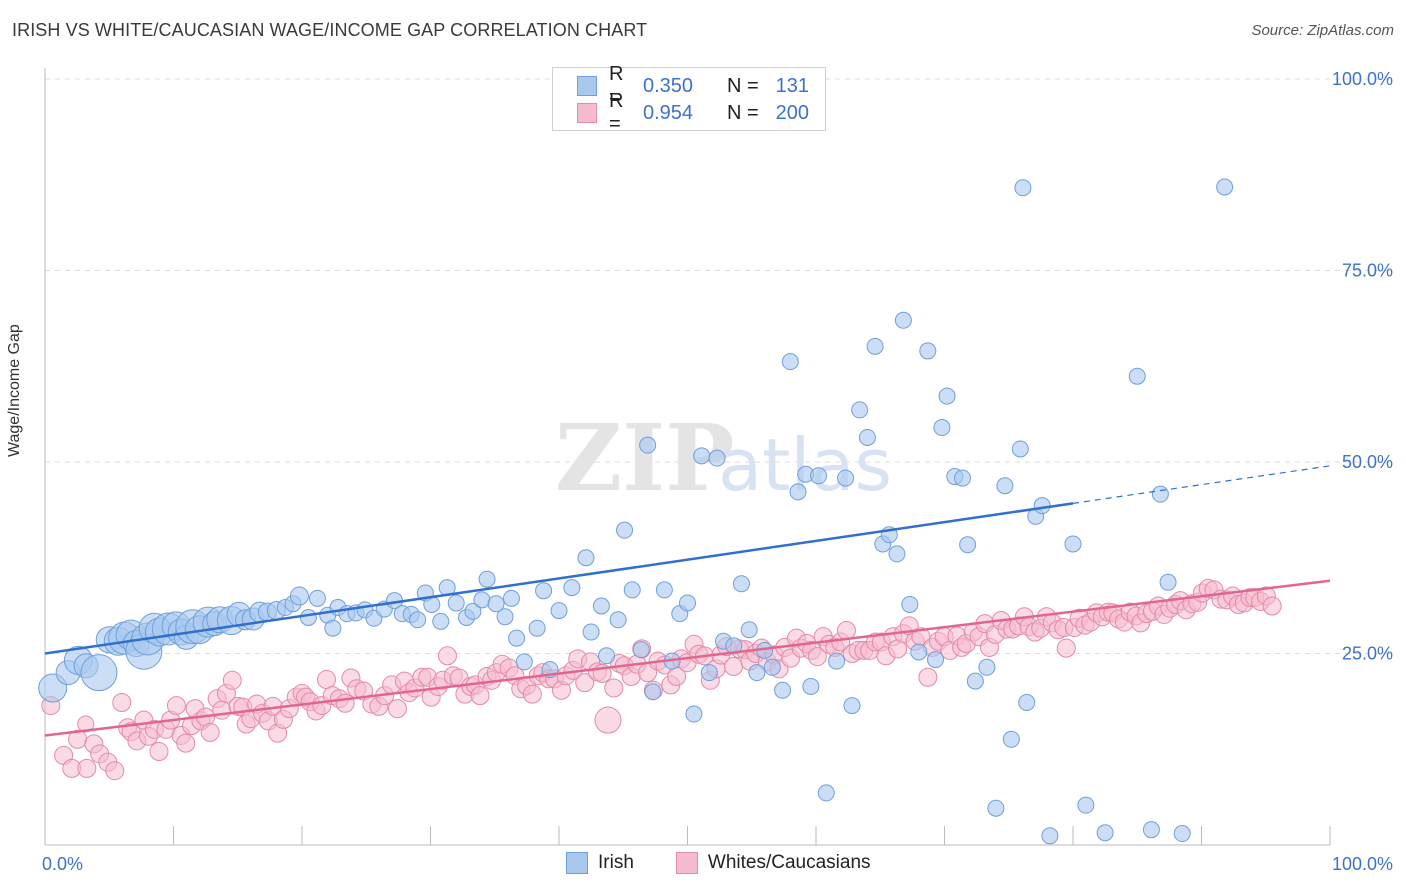 Image resolution: width=1406 pixels, height=892 pixels. I want to click on series-legend: Irish Whites/Caucasians, so click(739, 863).